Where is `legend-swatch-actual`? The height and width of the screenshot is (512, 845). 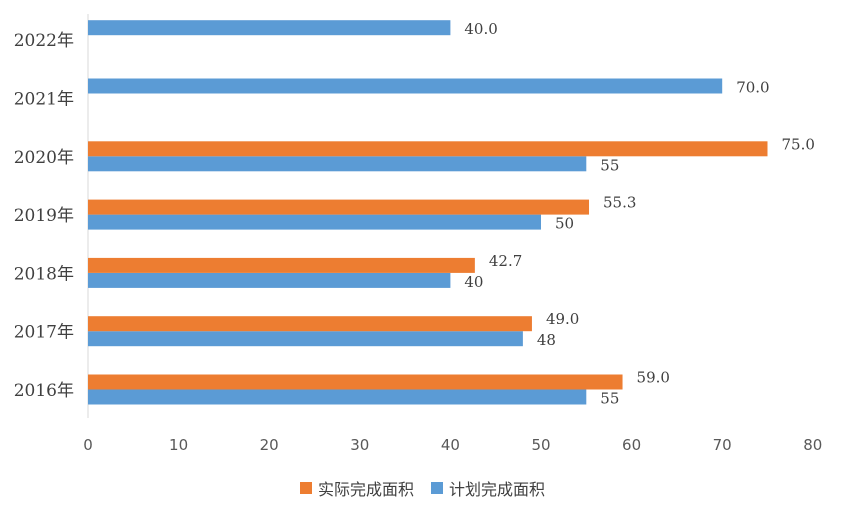
legend-swatch-actual is located at coordinates (305, 488).